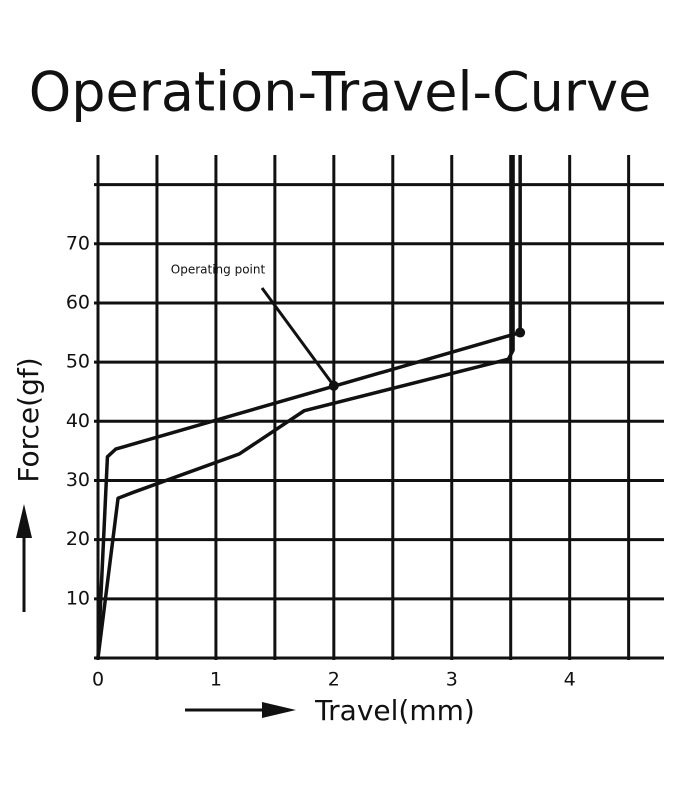 The height and width of the screenshot is (800, 700). What do you see at coordinates (334, 680) in the screenshot?
I see `x-tick-label: 2` at bounding box center [334, 680].